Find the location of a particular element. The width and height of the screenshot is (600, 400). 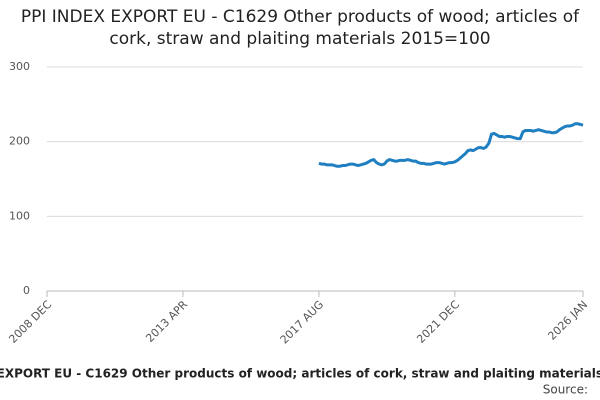

x-tick-label: 2026 JAN is located at coordinates (567, 320).